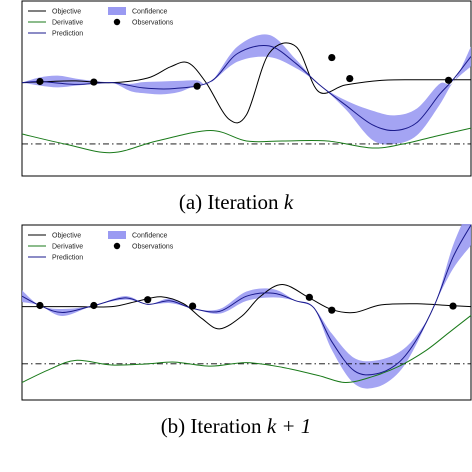 This screenshot has height=472, width=472. What do you see at coordinates (288, 202) in the screenshot?
I see `caption-a-math: k` at bounding box center [288, 202].